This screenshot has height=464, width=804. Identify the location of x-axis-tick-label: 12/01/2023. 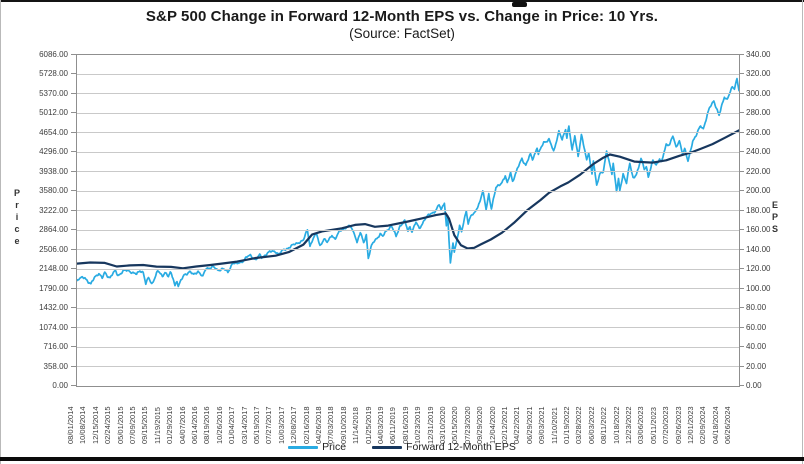
(690, 425).